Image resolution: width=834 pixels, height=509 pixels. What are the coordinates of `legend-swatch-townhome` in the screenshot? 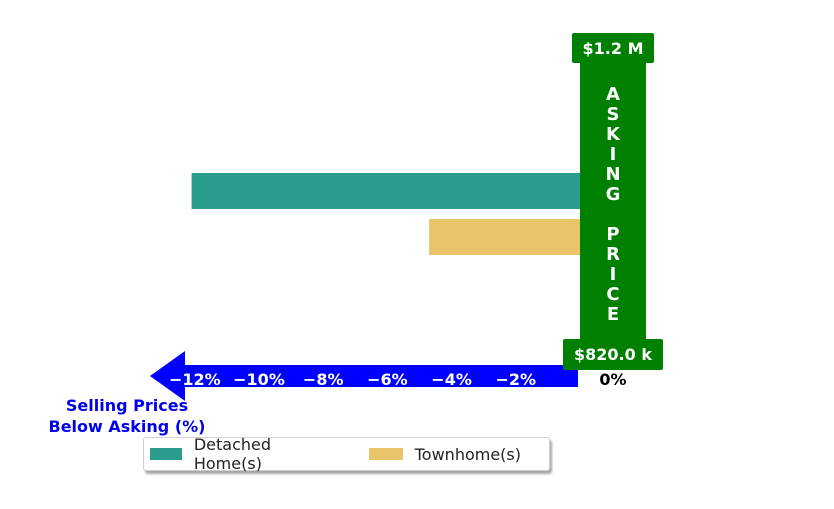 It's located at (385, 454).